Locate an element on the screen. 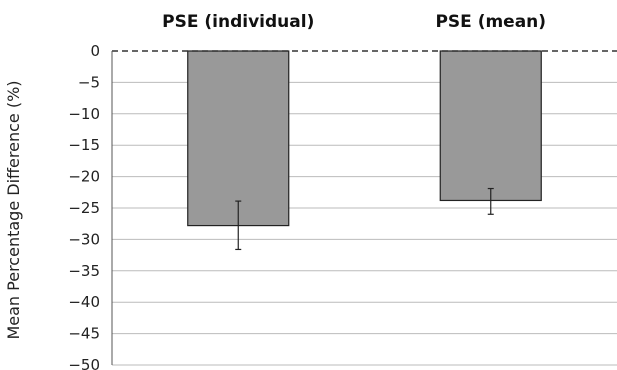 The height and width of the screenshot is (370, 617). error-bars is located at coordinates (364, 219).